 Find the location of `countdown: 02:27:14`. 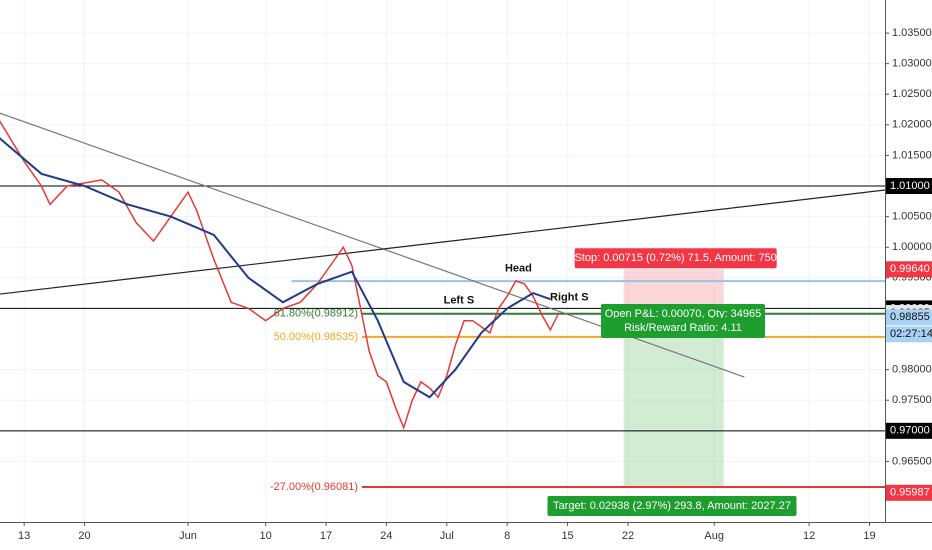

countdown: 02:27:14 is located at coordinates (911, 334).